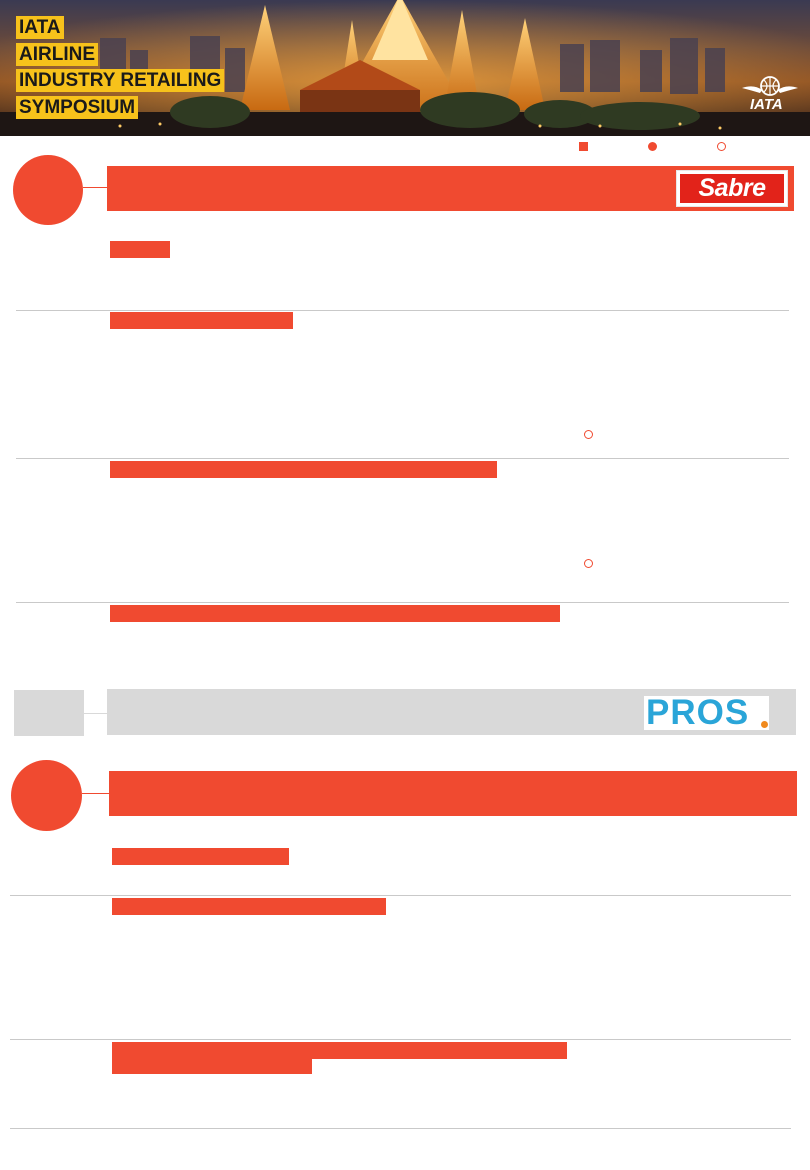  Describe the element at coordinates (698, 712) in the screenshot. I see `pros-logo-text: PROS` at that location.